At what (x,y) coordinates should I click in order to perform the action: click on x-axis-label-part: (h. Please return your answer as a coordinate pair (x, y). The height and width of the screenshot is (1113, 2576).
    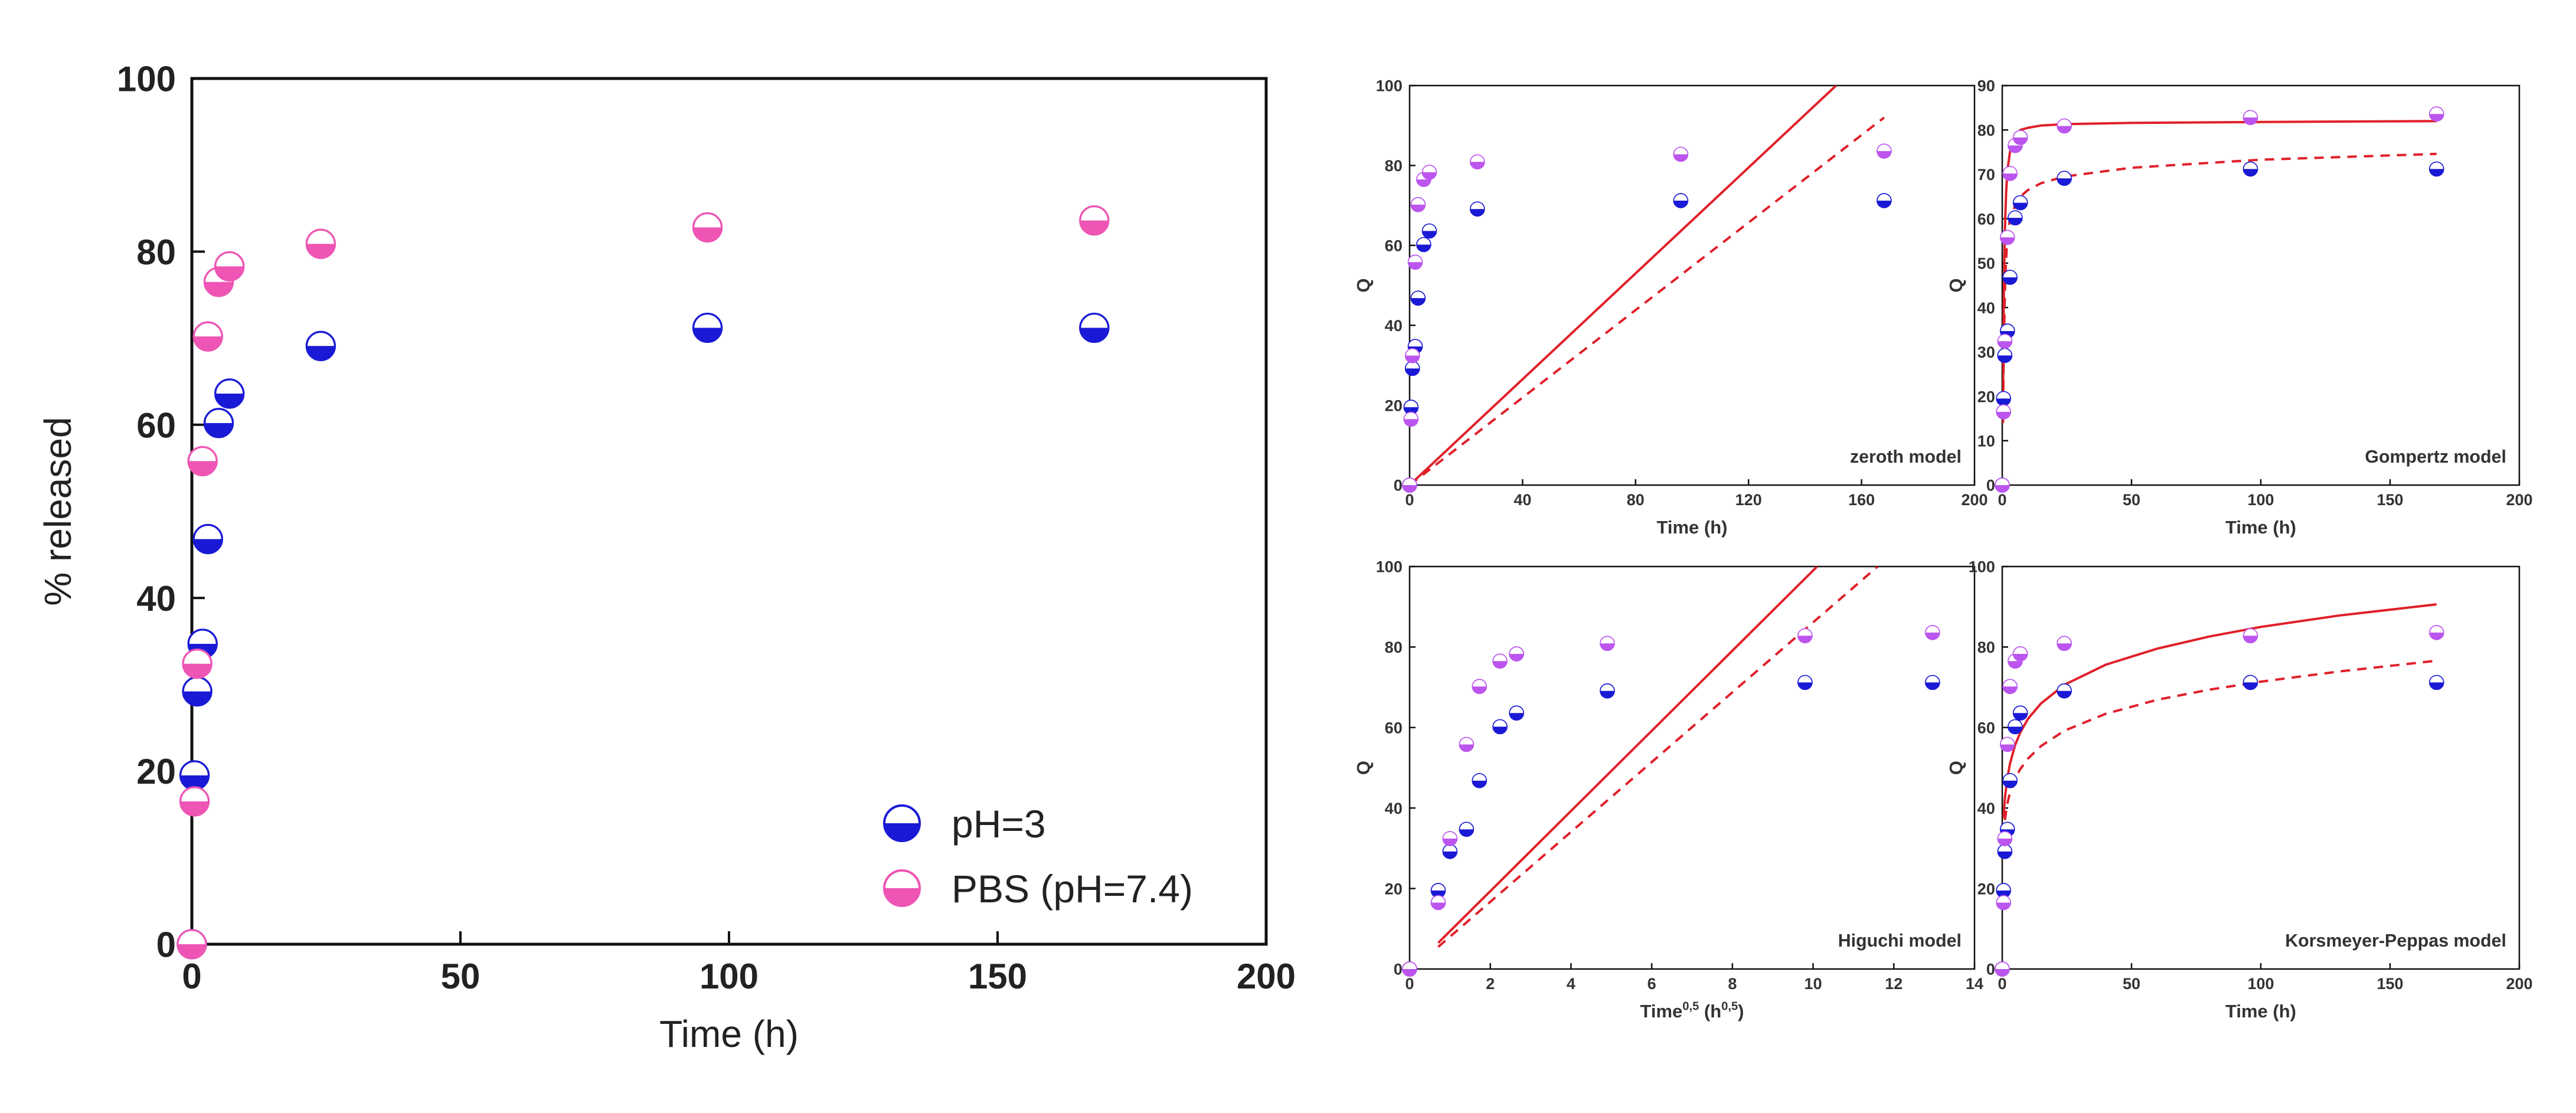
    Looking at the image, I should click on (1710, 1011).